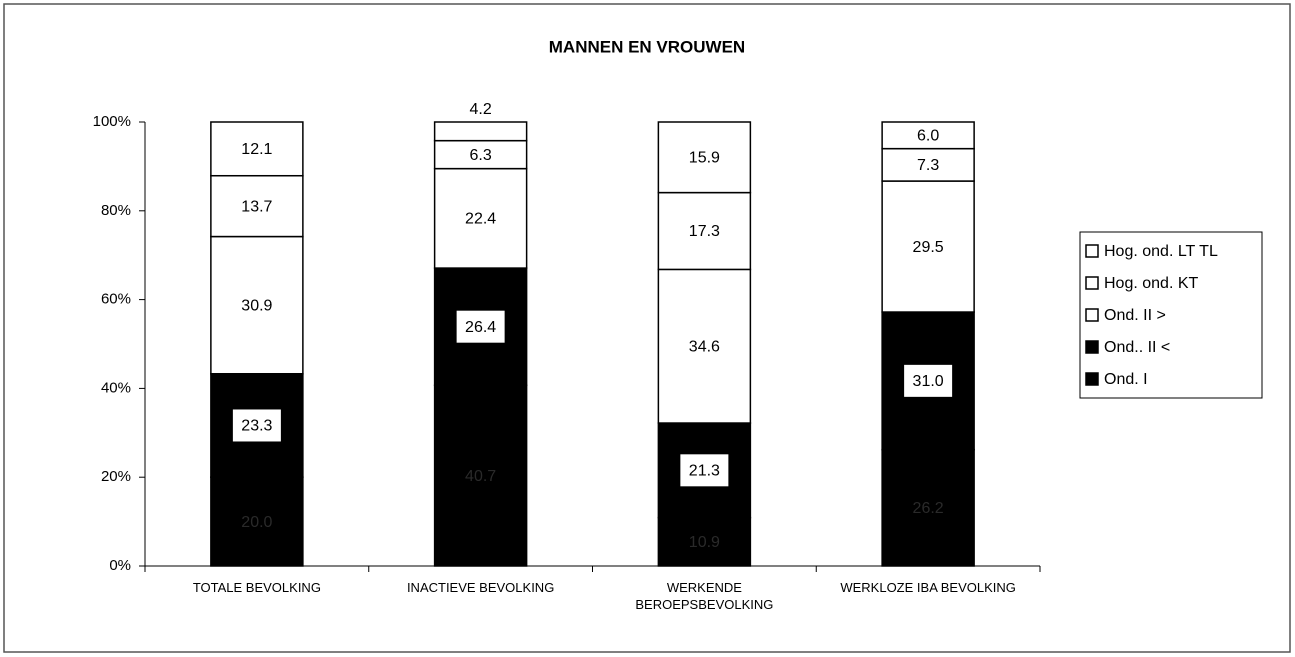 Image resolution: width=1295 pixels, height=657 pixels. I want to click on data-label: 34.6, so click(704, 346).